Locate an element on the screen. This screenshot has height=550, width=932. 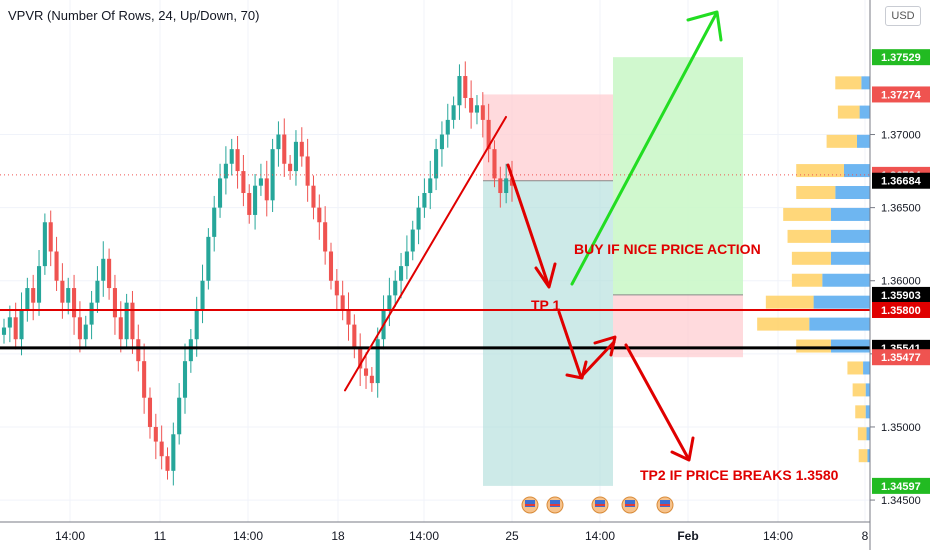
vpvr-indicator-title: VPVR (Number Of Rows, 24, Up/Down, 70) is located at coordinates (134, 15).